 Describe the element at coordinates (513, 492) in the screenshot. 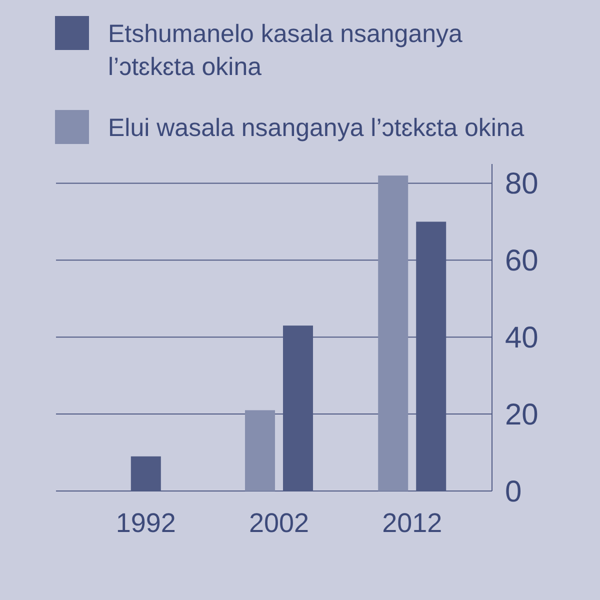

I see `y-tick-label: 0` at that location.